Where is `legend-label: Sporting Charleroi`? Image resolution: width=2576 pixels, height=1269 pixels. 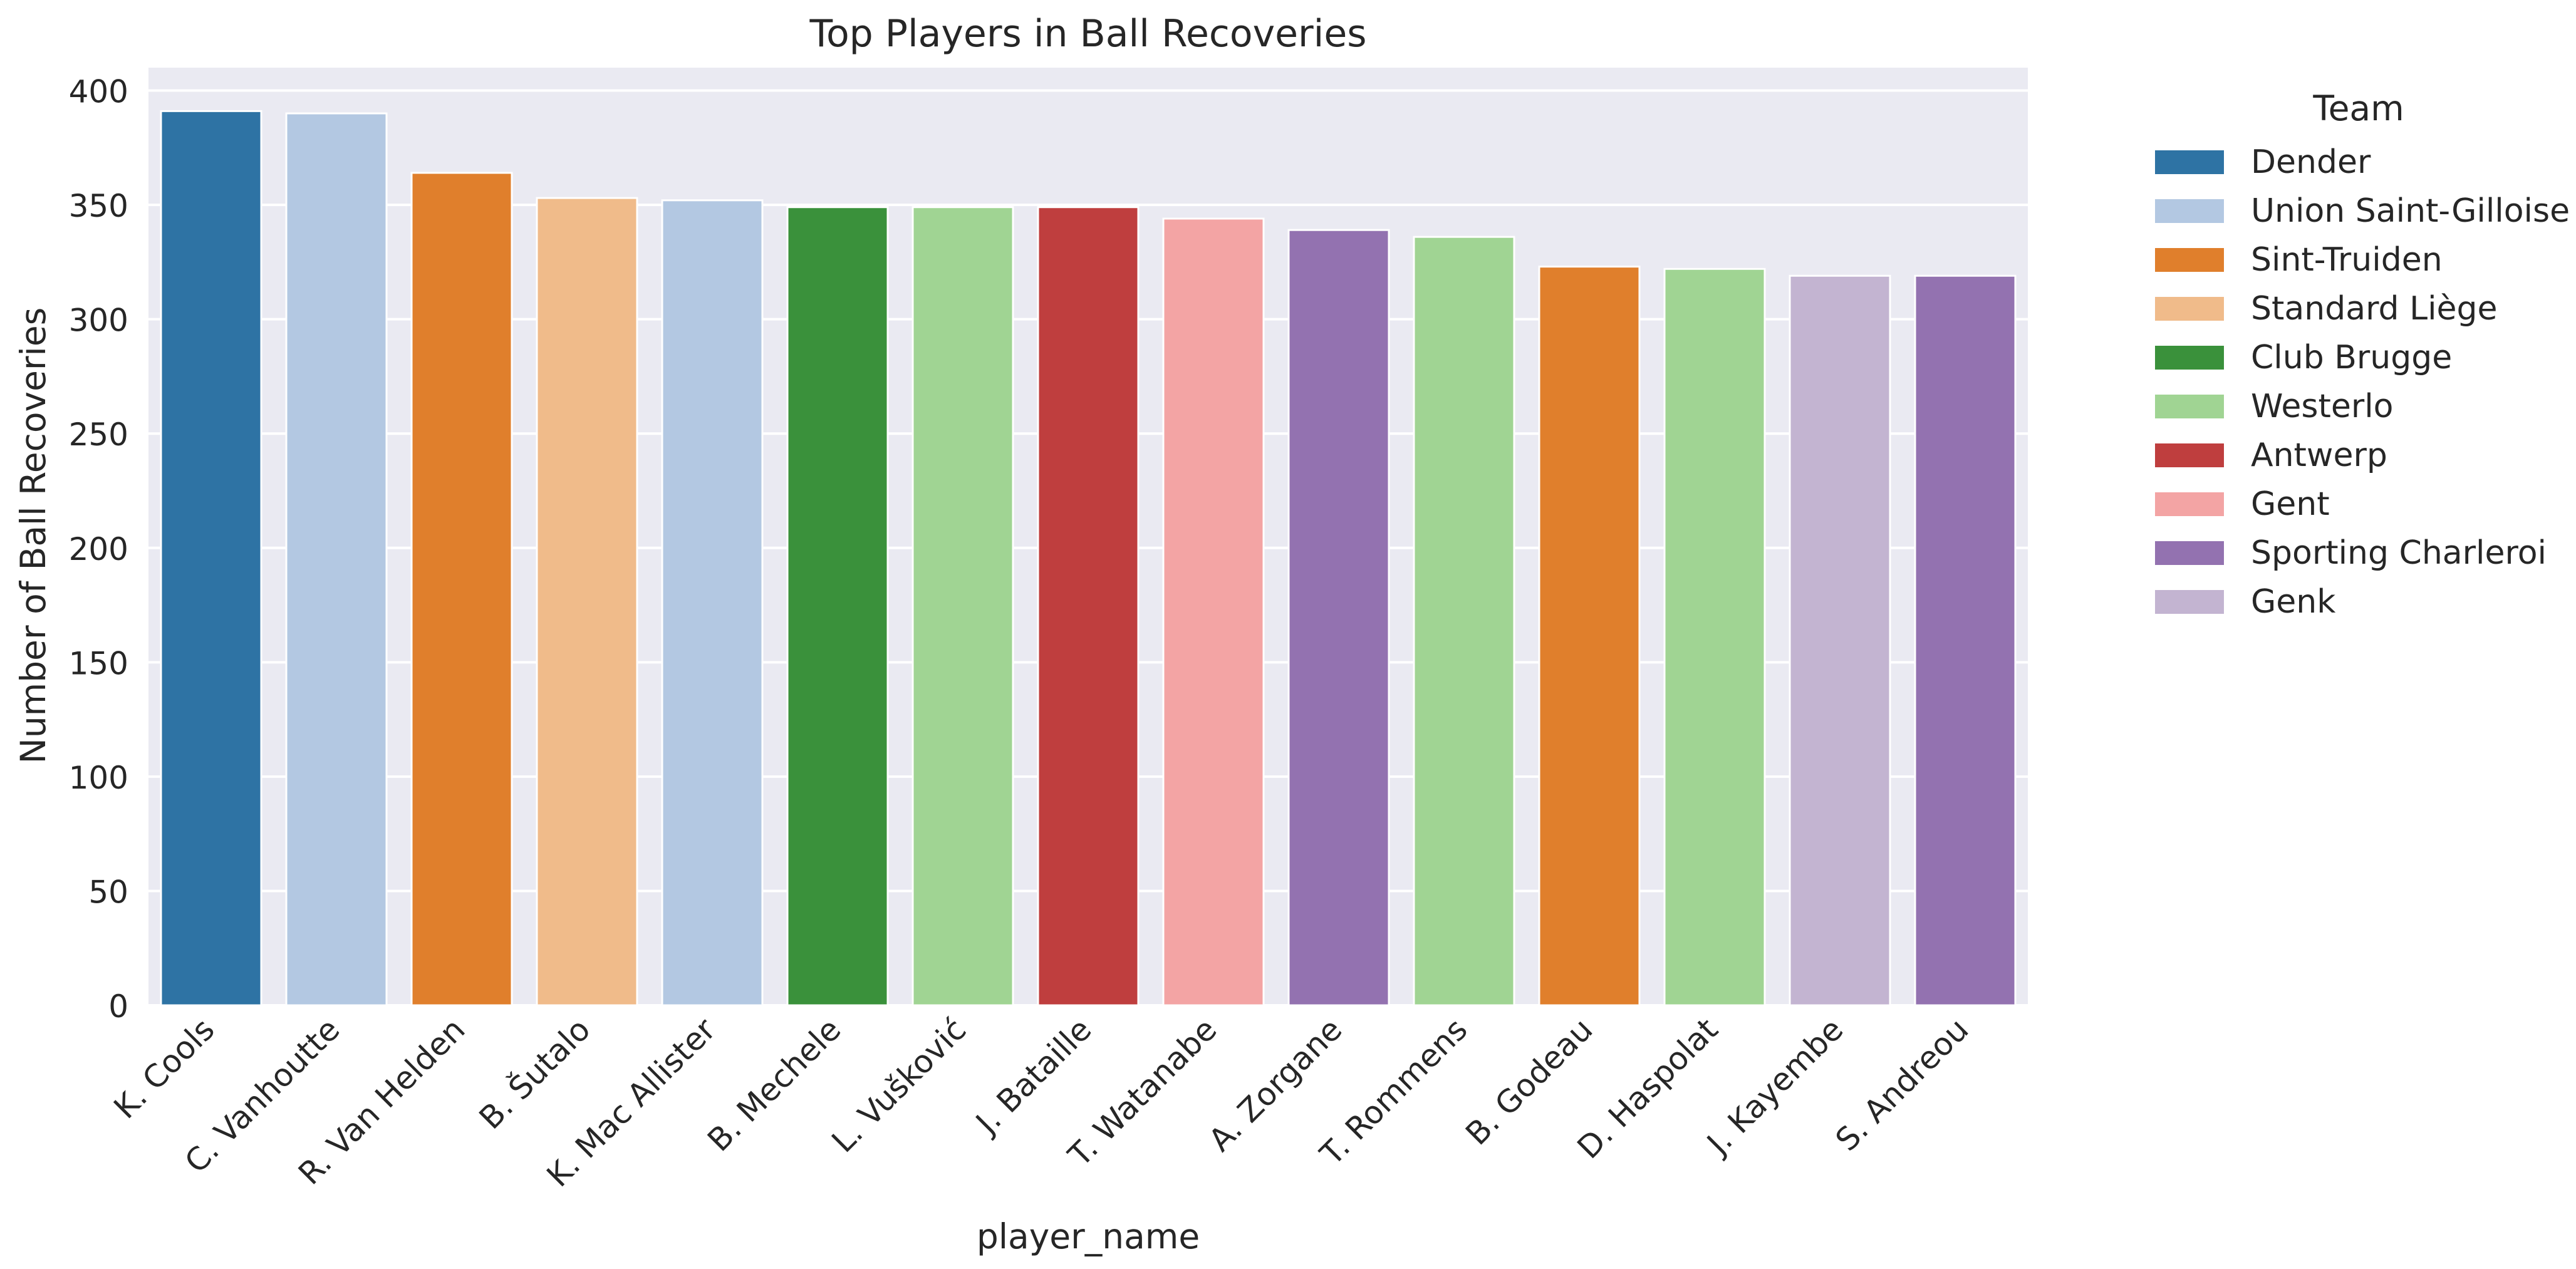 legend-label: Sporting Charleroi is located at coordinates (2399, 553).